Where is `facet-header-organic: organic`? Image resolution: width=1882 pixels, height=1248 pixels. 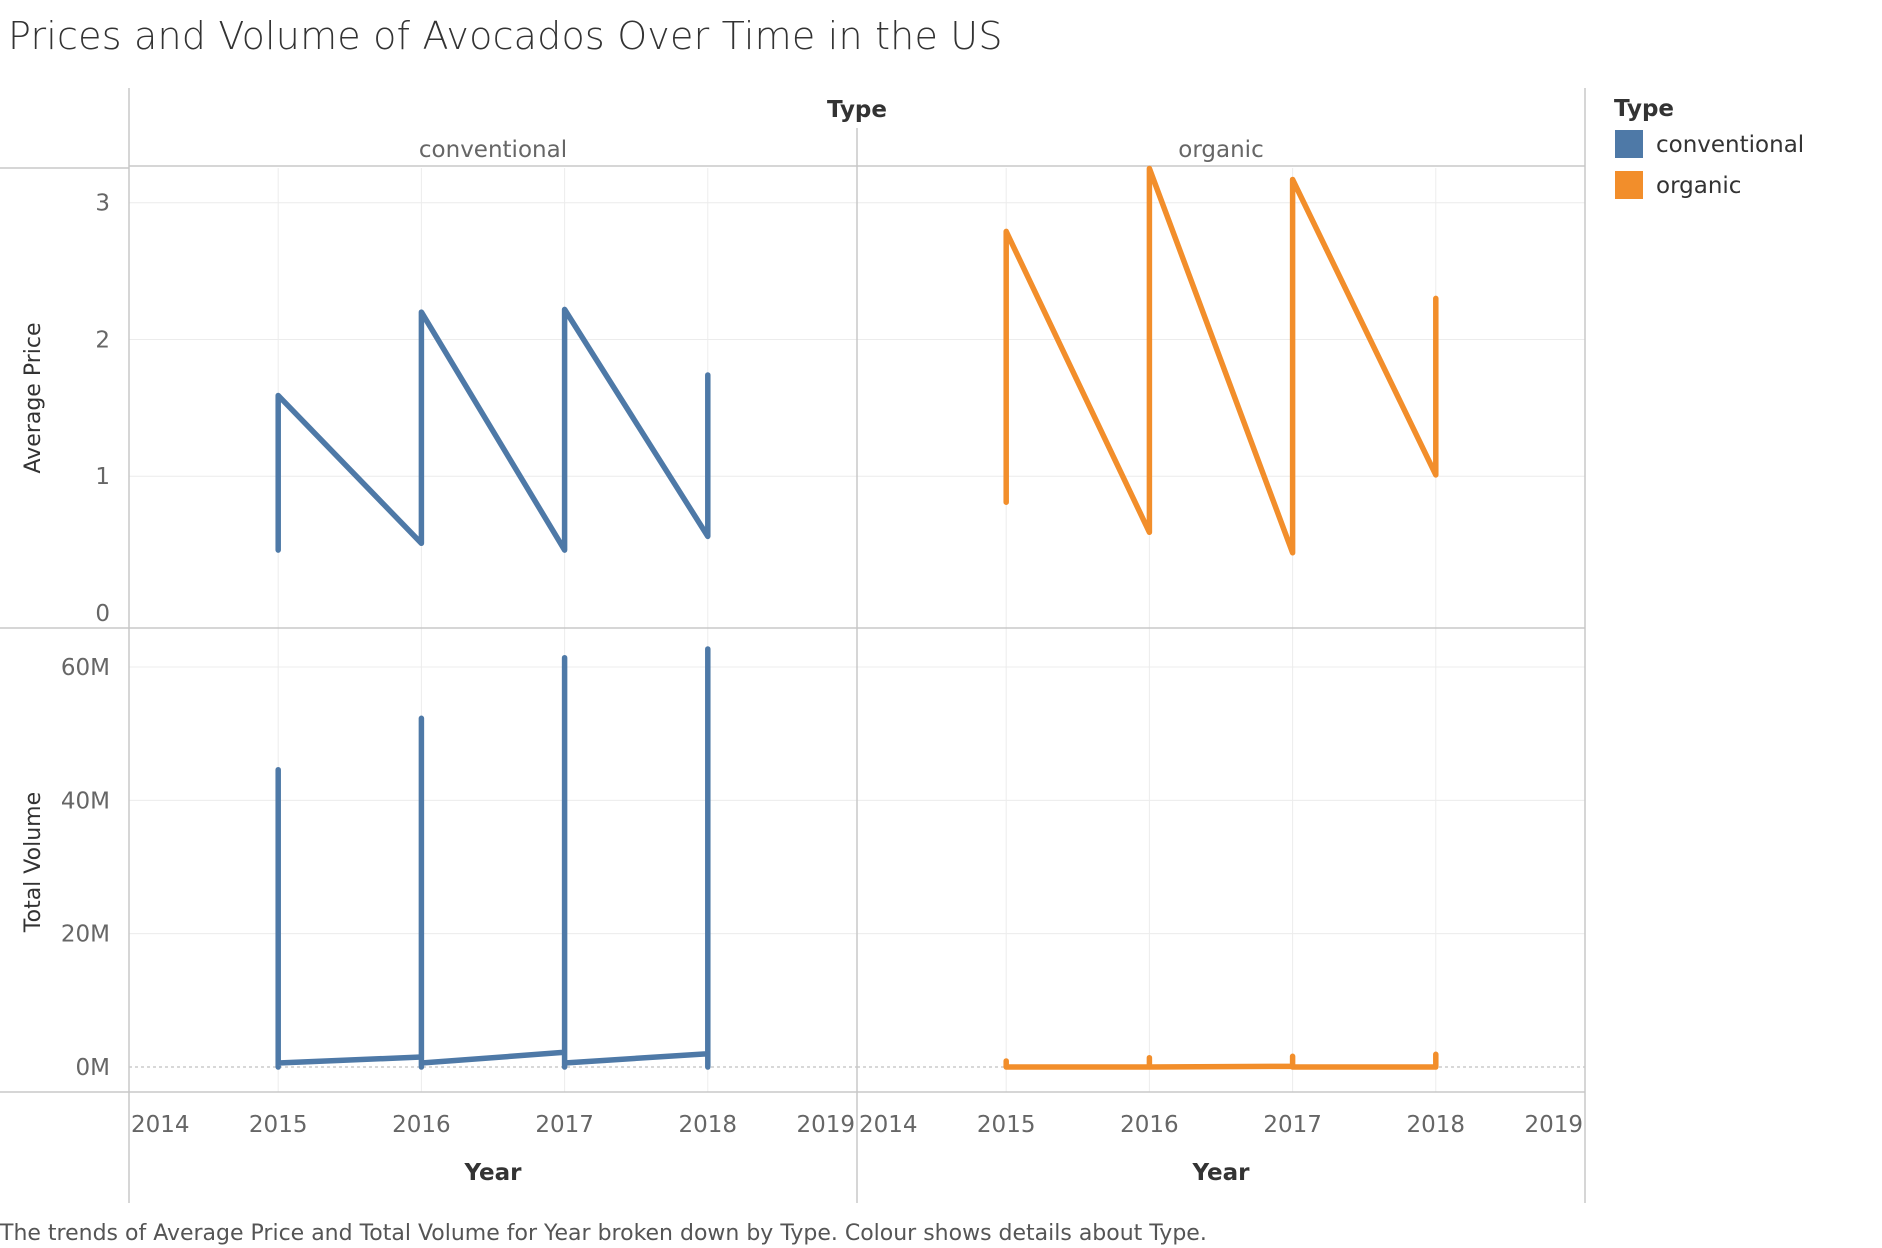
facet-header-organic: organic is located at coordinates (1220, 150).